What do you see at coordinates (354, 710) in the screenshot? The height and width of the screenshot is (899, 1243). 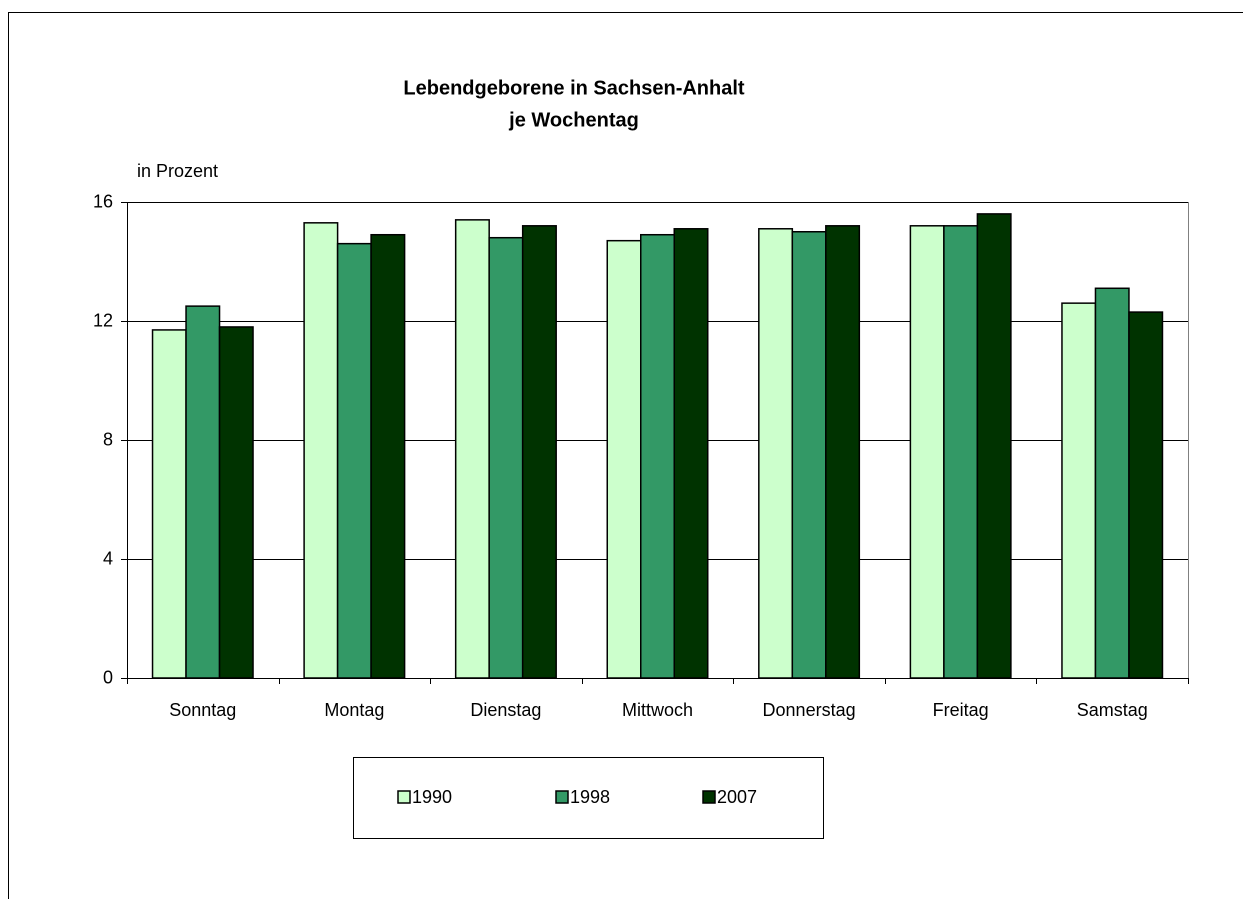 I see `x-tick-label: Montag` at bounding box center [354, 710].